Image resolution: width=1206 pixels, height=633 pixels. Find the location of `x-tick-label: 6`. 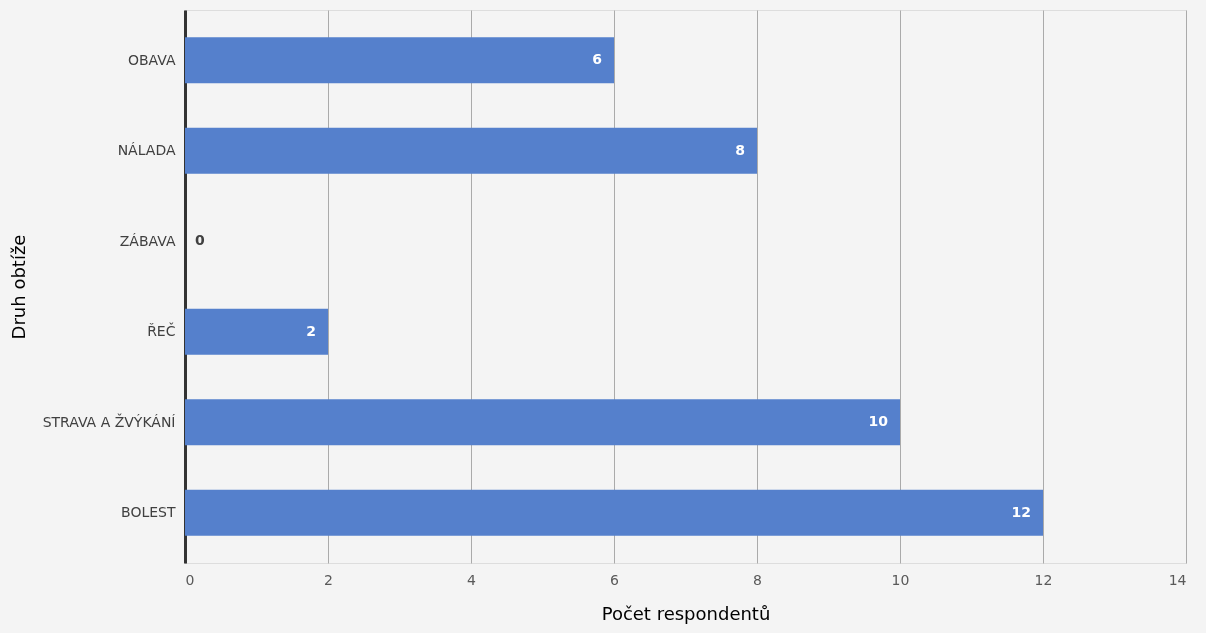

x-tick-label: 6 is located at coordinates (615, 579).